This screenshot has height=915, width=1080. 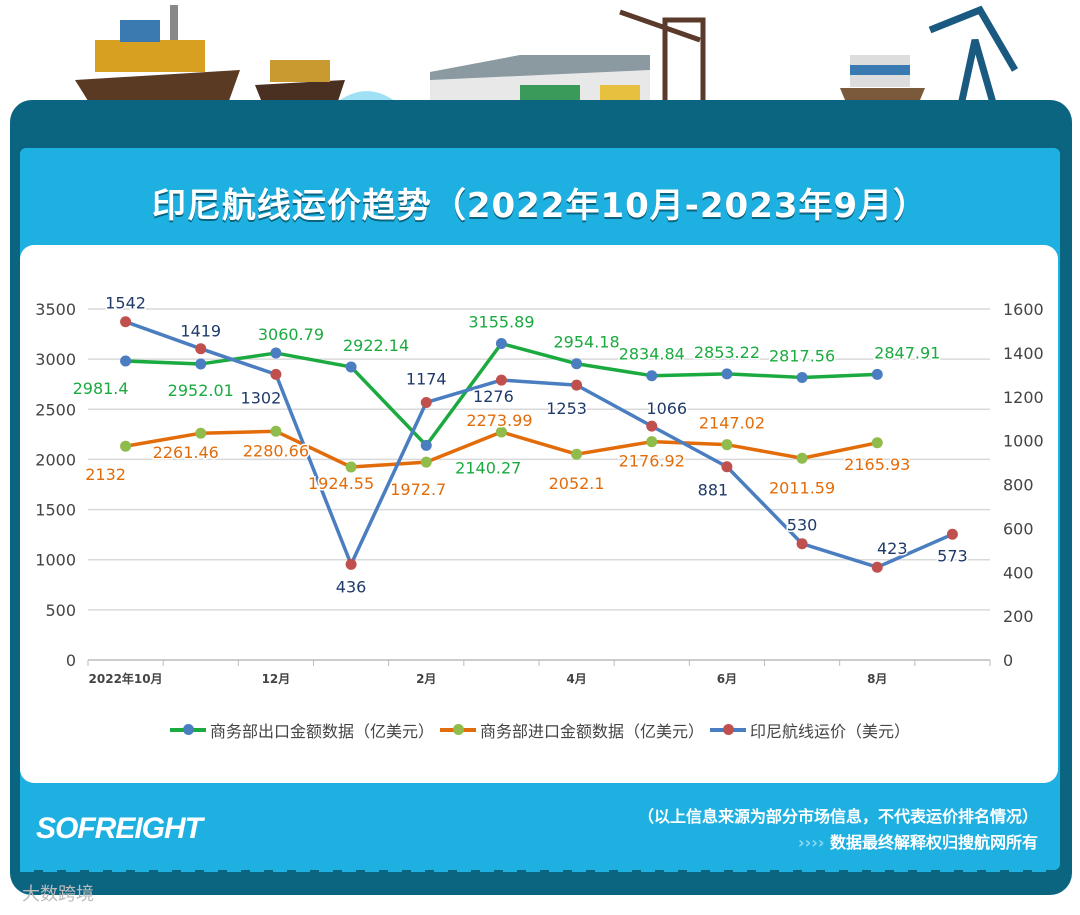 I want to click on decorative-border, so click(x=540, y=868).